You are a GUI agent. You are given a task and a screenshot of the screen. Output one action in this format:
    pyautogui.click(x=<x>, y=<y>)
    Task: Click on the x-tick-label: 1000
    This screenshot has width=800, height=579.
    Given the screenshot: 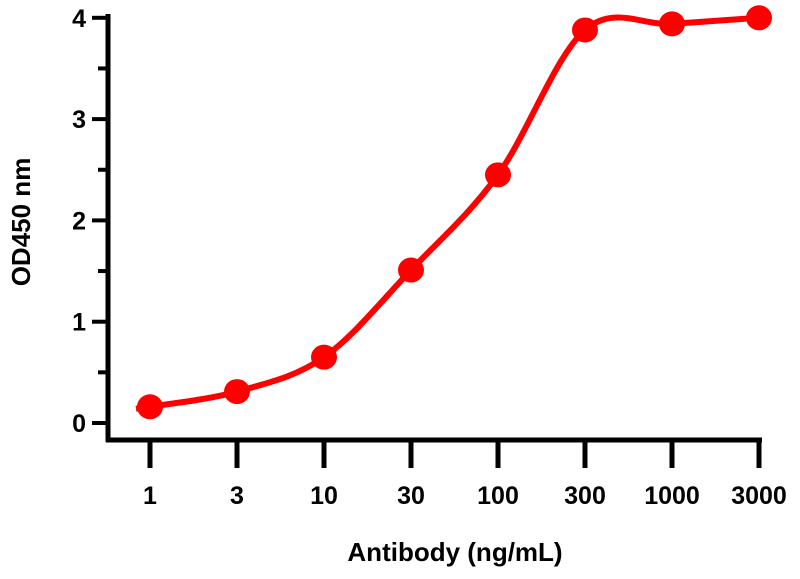 What is the action you would take?
    pyautogui.click(x=672, y=496)
    